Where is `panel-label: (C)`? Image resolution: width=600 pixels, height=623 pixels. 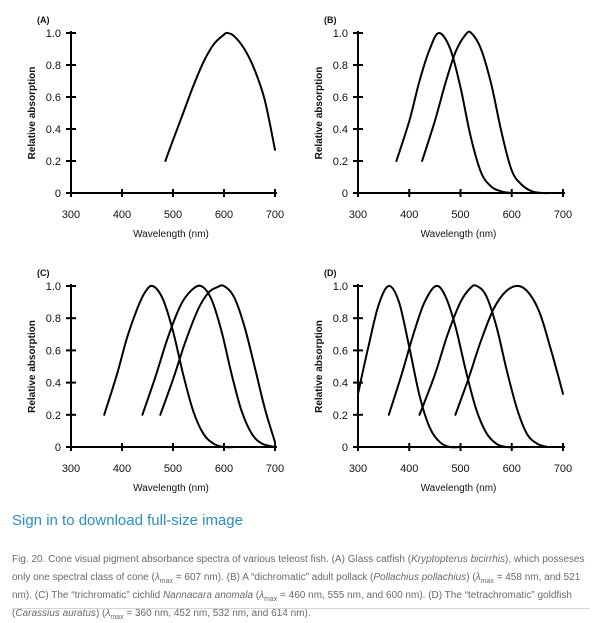 panel-label: (C) is located at coordinates (43, 273).